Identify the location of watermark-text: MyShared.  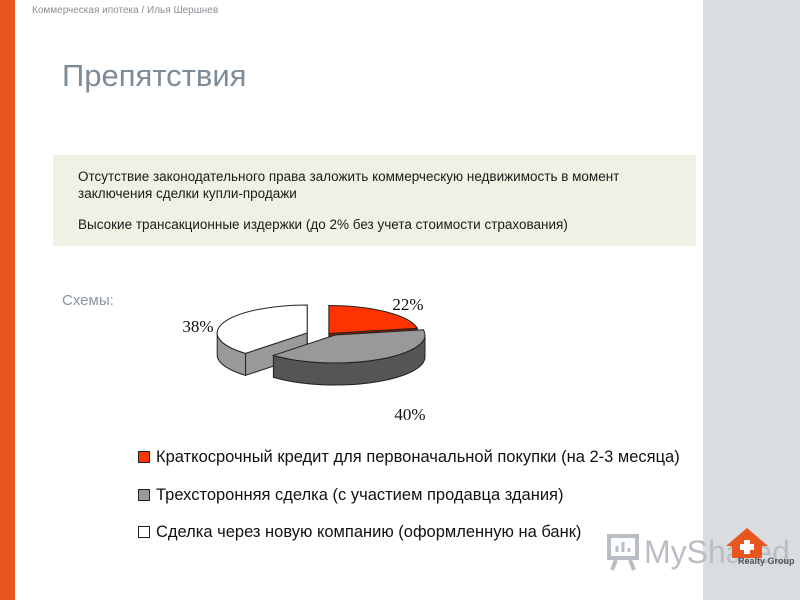
(717, 552).